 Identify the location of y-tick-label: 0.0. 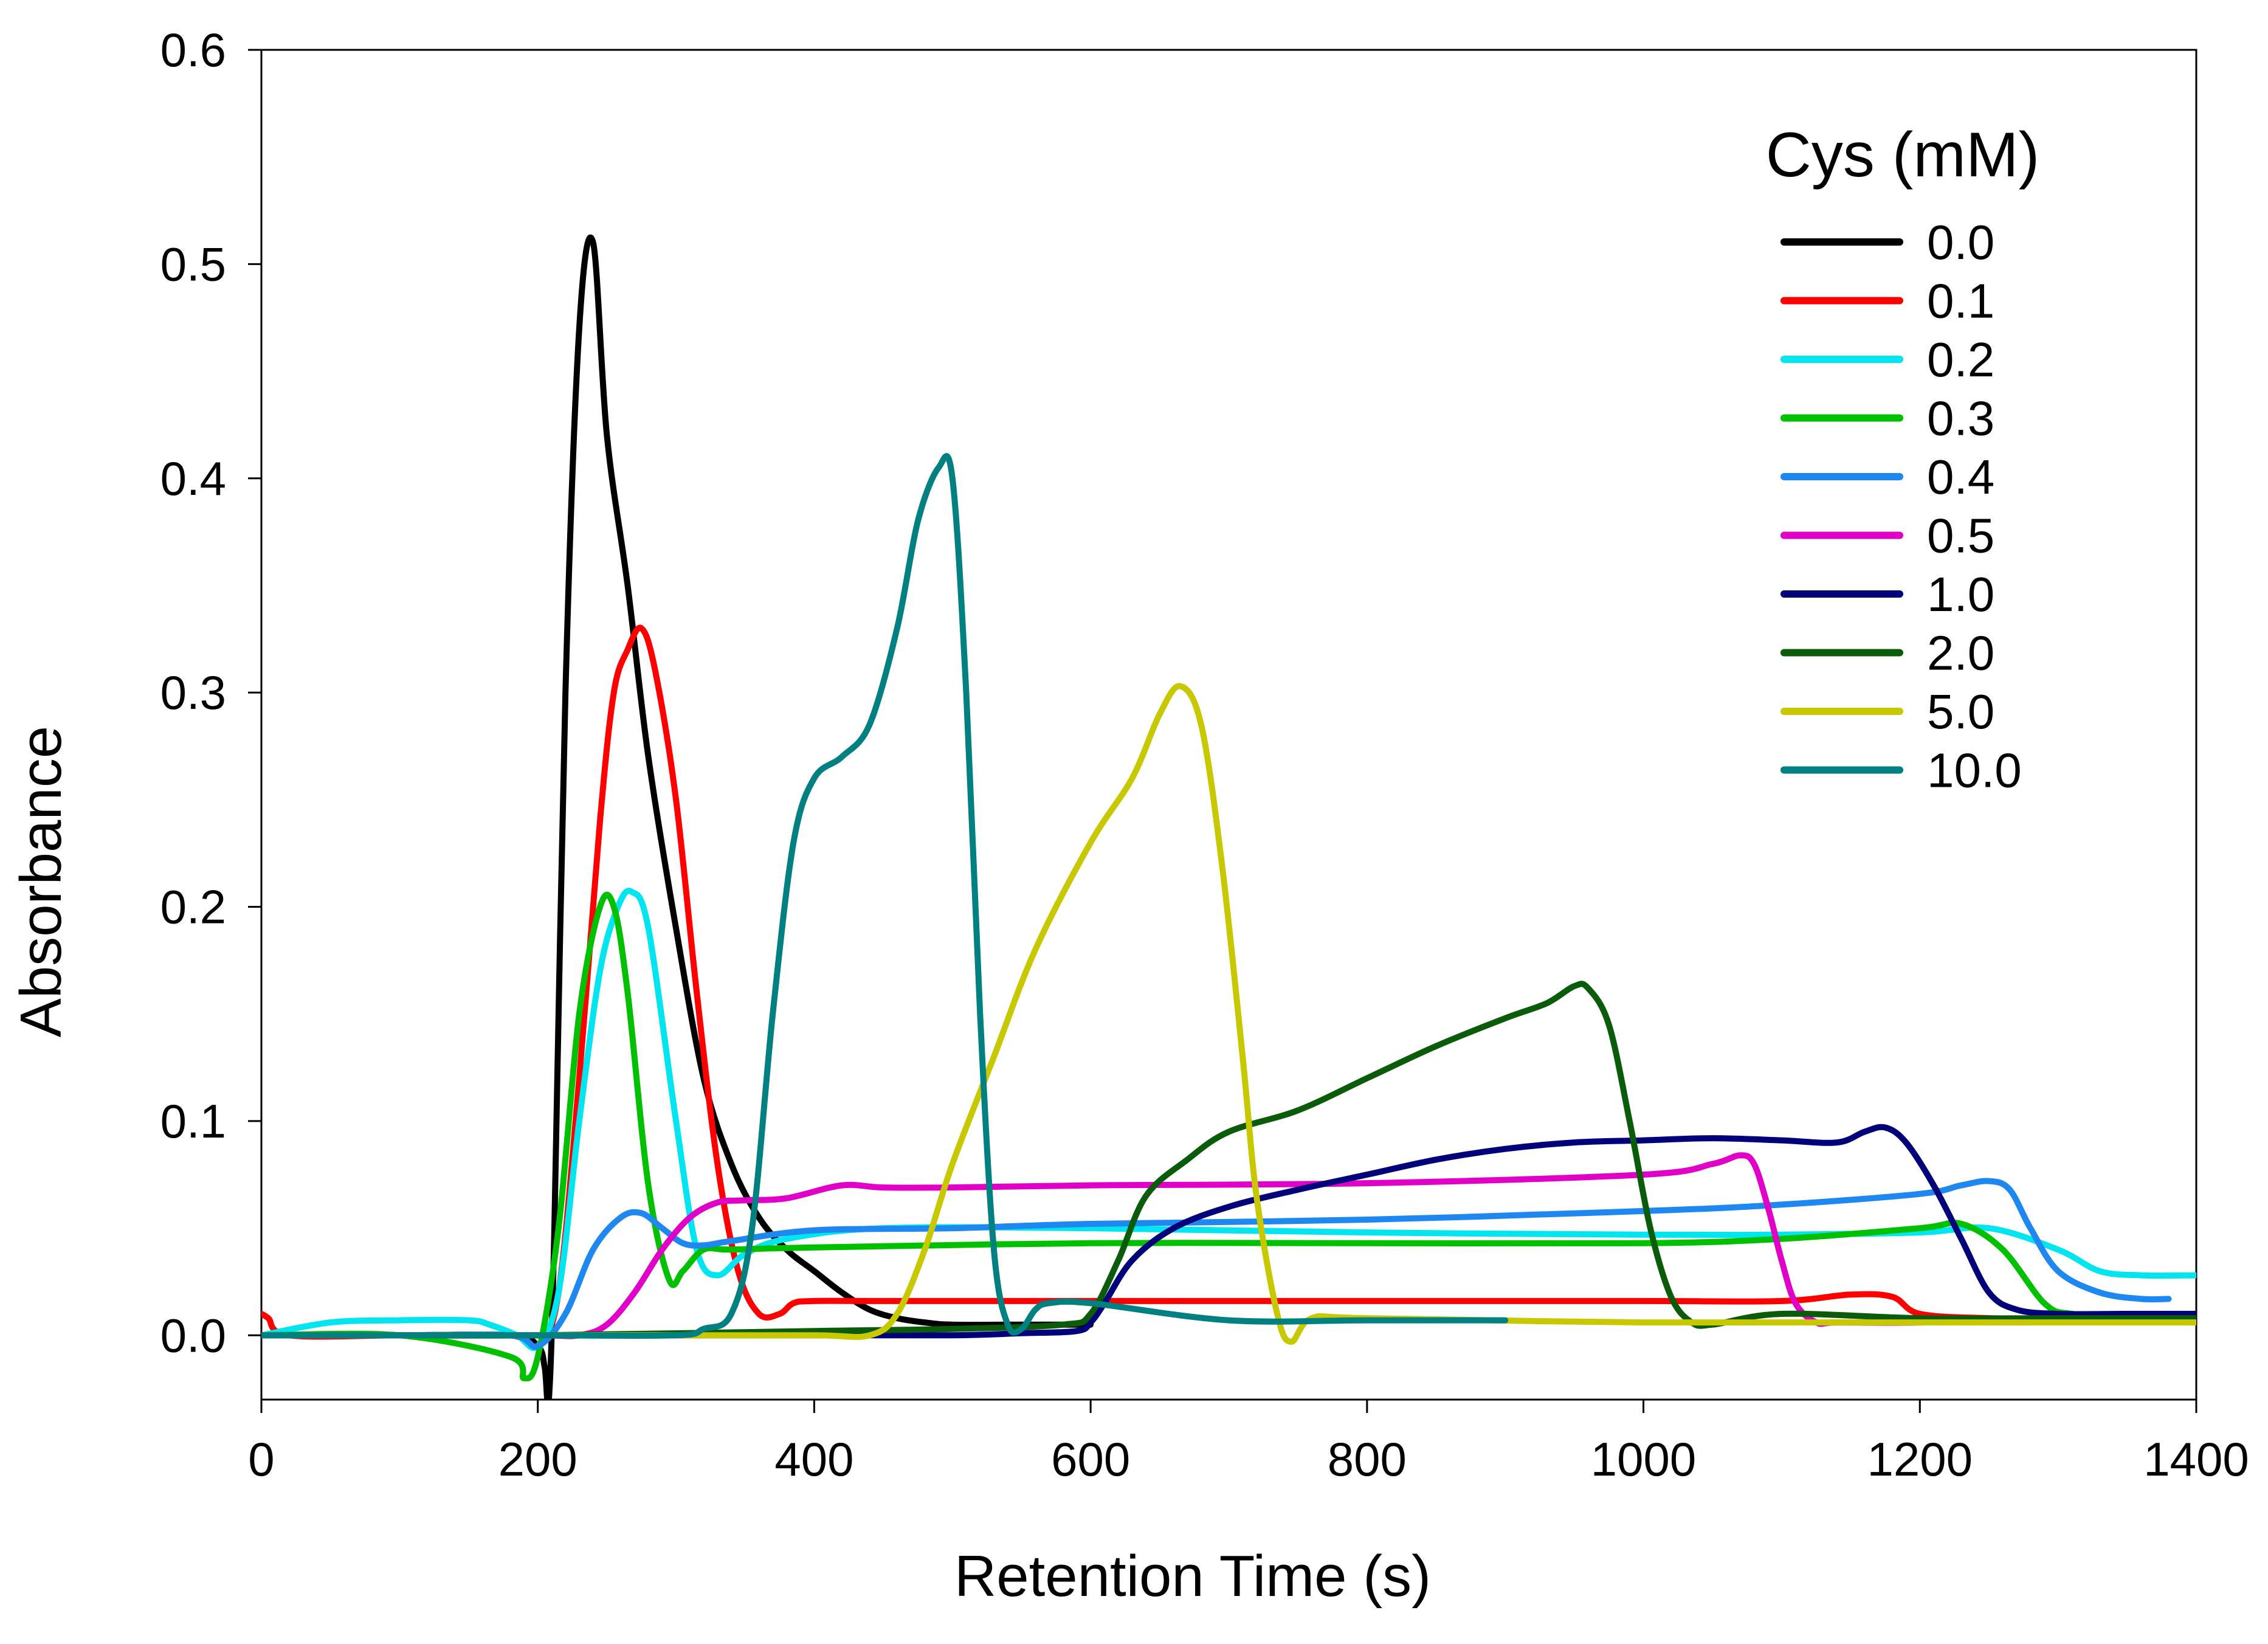
(193, 1335).